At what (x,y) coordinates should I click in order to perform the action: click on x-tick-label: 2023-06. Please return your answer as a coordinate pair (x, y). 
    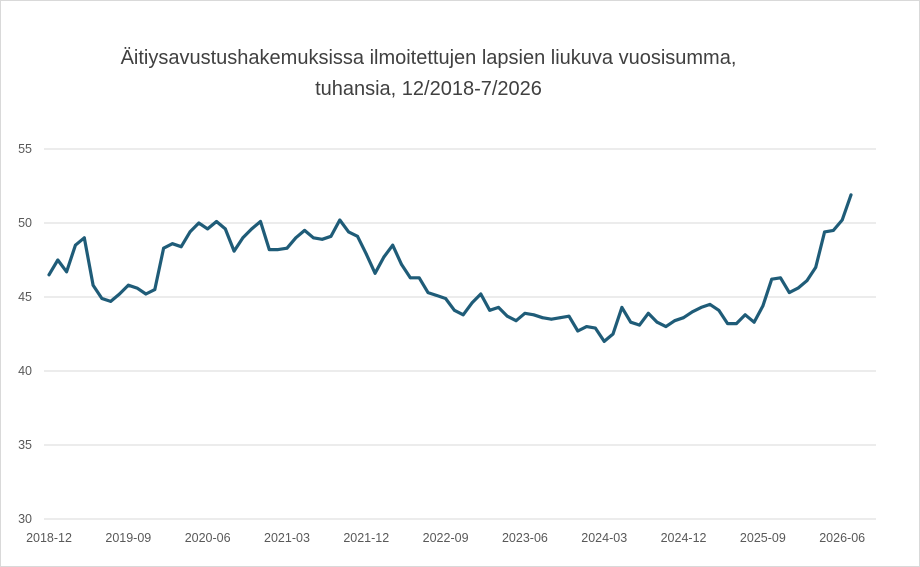
    Looking at the image, I should click on (525, 538).